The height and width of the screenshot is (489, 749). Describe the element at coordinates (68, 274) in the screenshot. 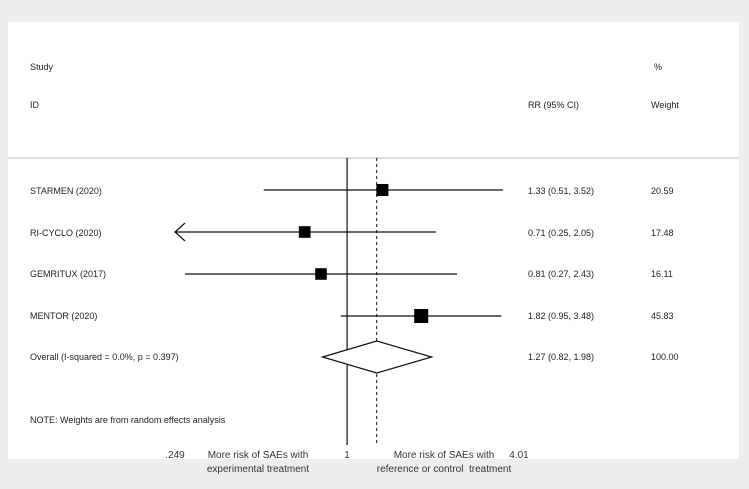

I see `study-label: GEMRITUX (2017)` at that location.